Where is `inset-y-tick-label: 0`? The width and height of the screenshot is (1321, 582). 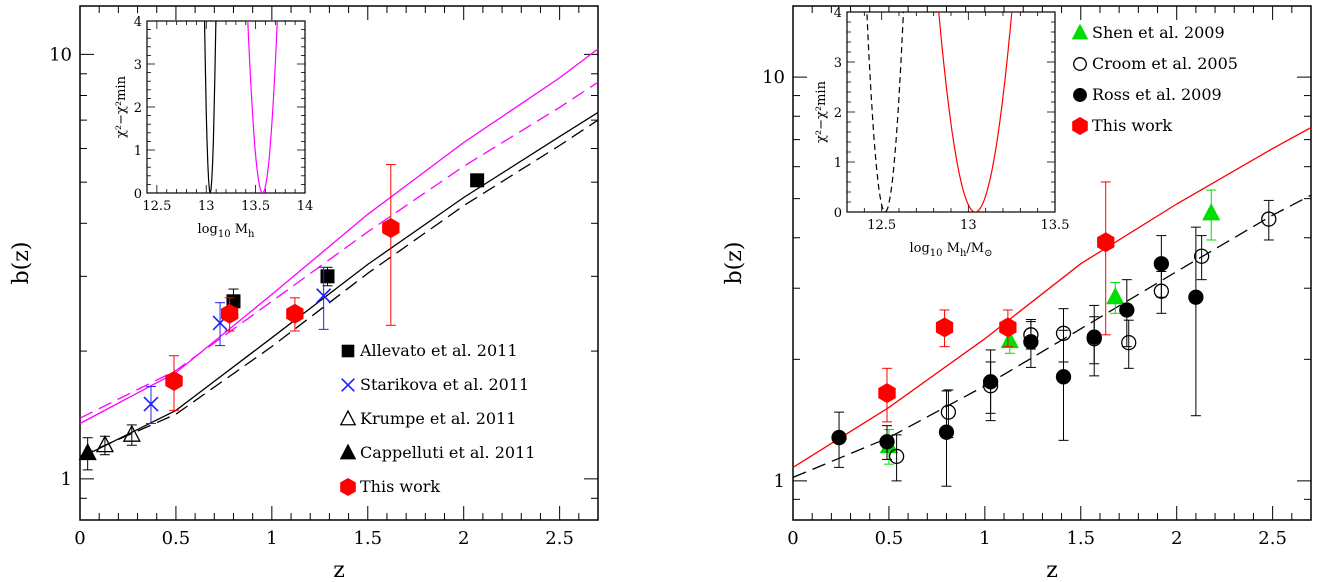
inset-y-tick-label: 0 is located at coordinates (838, 213).